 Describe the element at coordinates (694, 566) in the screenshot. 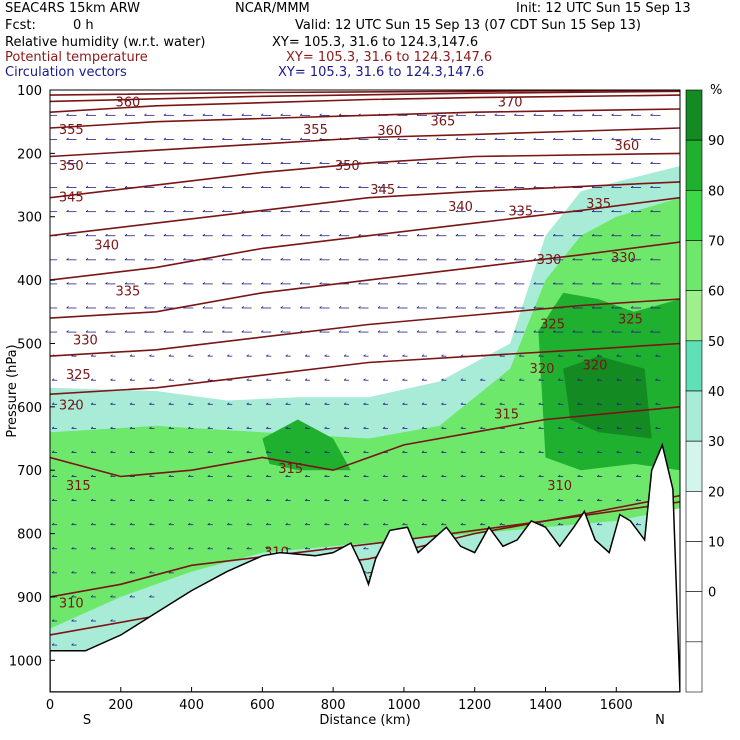

I see `colorbar-swatch` at that location.